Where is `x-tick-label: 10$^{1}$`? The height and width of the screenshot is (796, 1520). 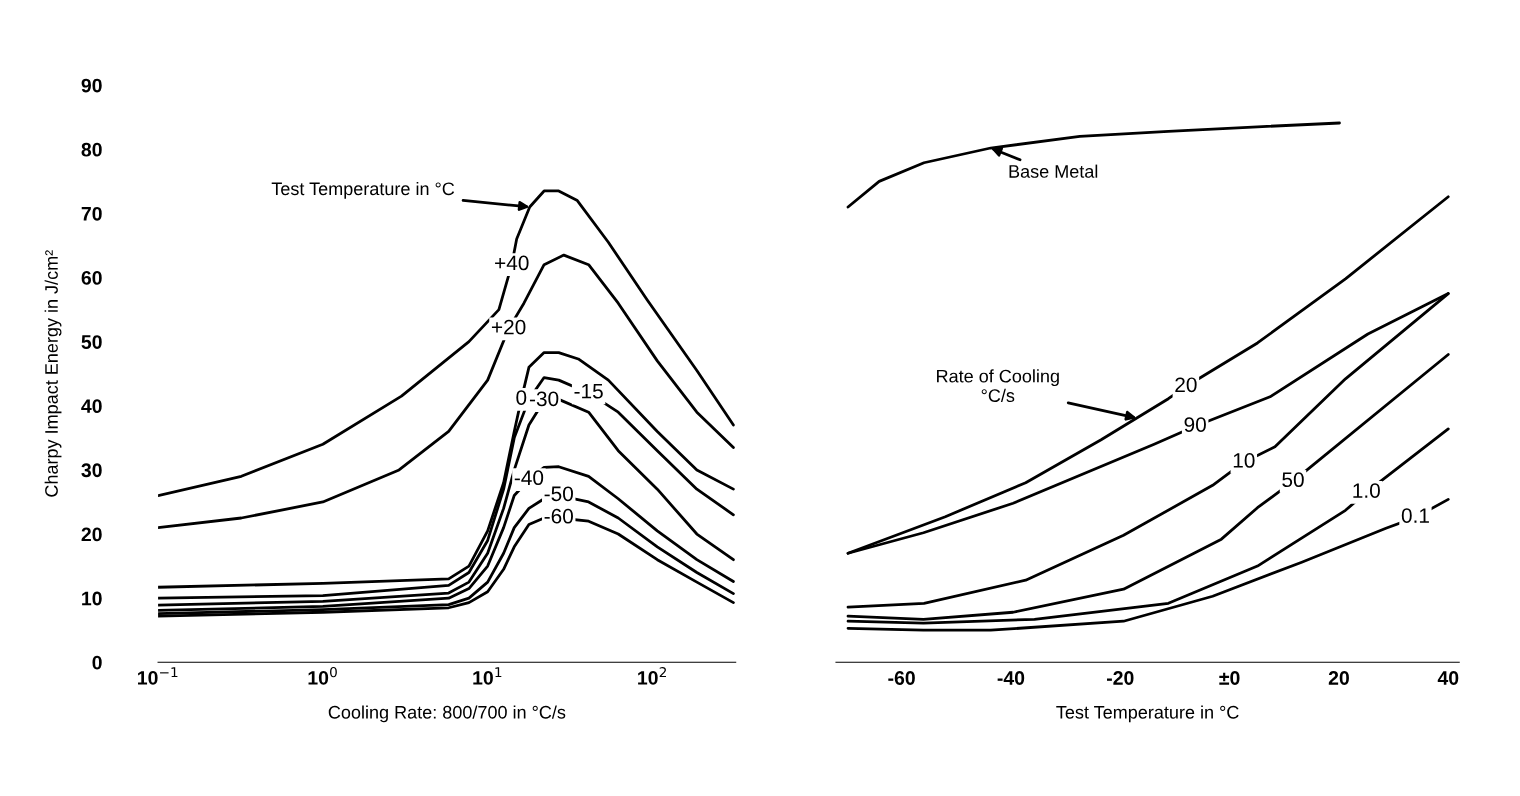 x-tick-label: 10$^{1}$ is located at coordinates (487, 676).